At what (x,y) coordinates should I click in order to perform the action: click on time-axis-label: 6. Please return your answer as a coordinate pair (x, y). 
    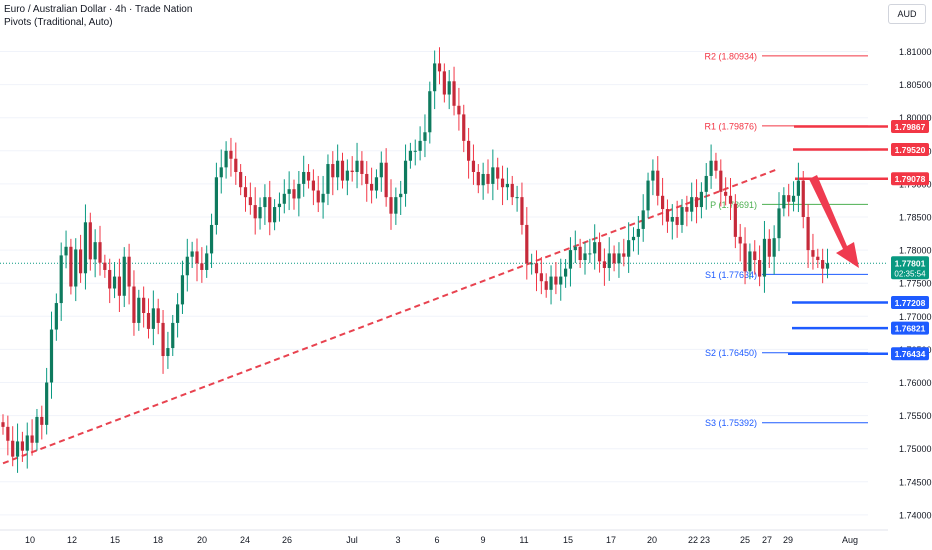
    Looking at the image, I should click on (436, 540).